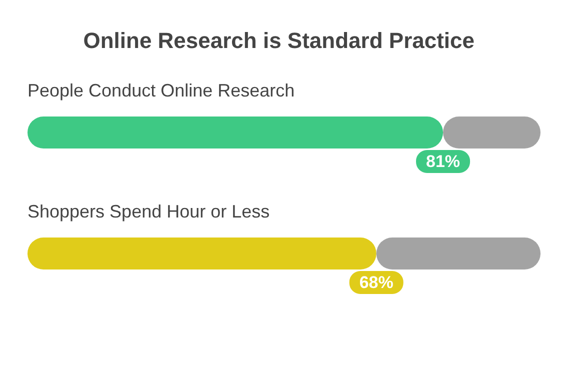 This screenshot has height=387, width=565. What do you see at coordinates (161, 90) in the screenshot?
I see `y-tick-label: People Conduct Online Research` at bounding box center [161, 90].